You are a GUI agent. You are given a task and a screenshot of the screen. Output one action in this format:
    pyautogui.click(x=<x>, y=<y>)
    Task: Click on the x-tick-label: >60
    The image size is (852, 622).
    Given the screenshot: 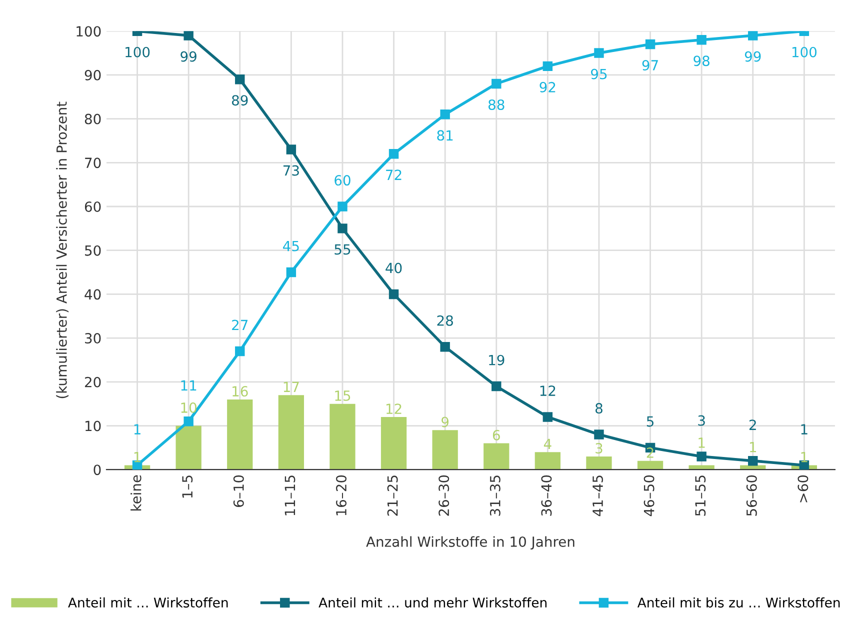 What is the action you would take?
    pyautogui.click(x=803, y=488)
    